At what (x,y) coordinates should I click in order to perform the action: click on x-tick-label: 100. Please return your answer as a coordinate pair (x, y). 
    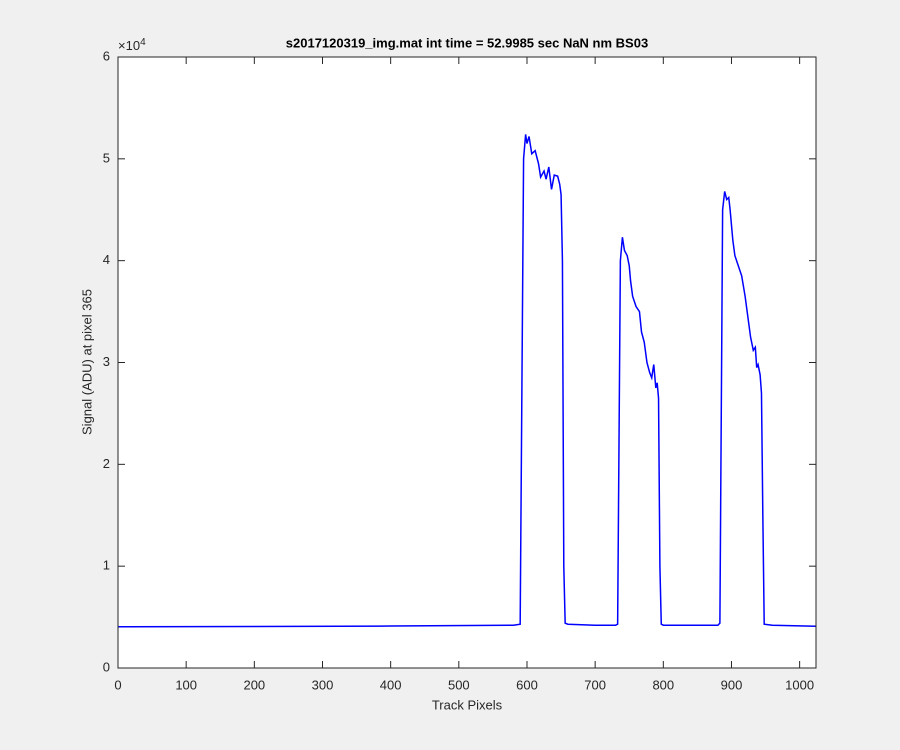
    Looking at the image, I should click on (186, 684).